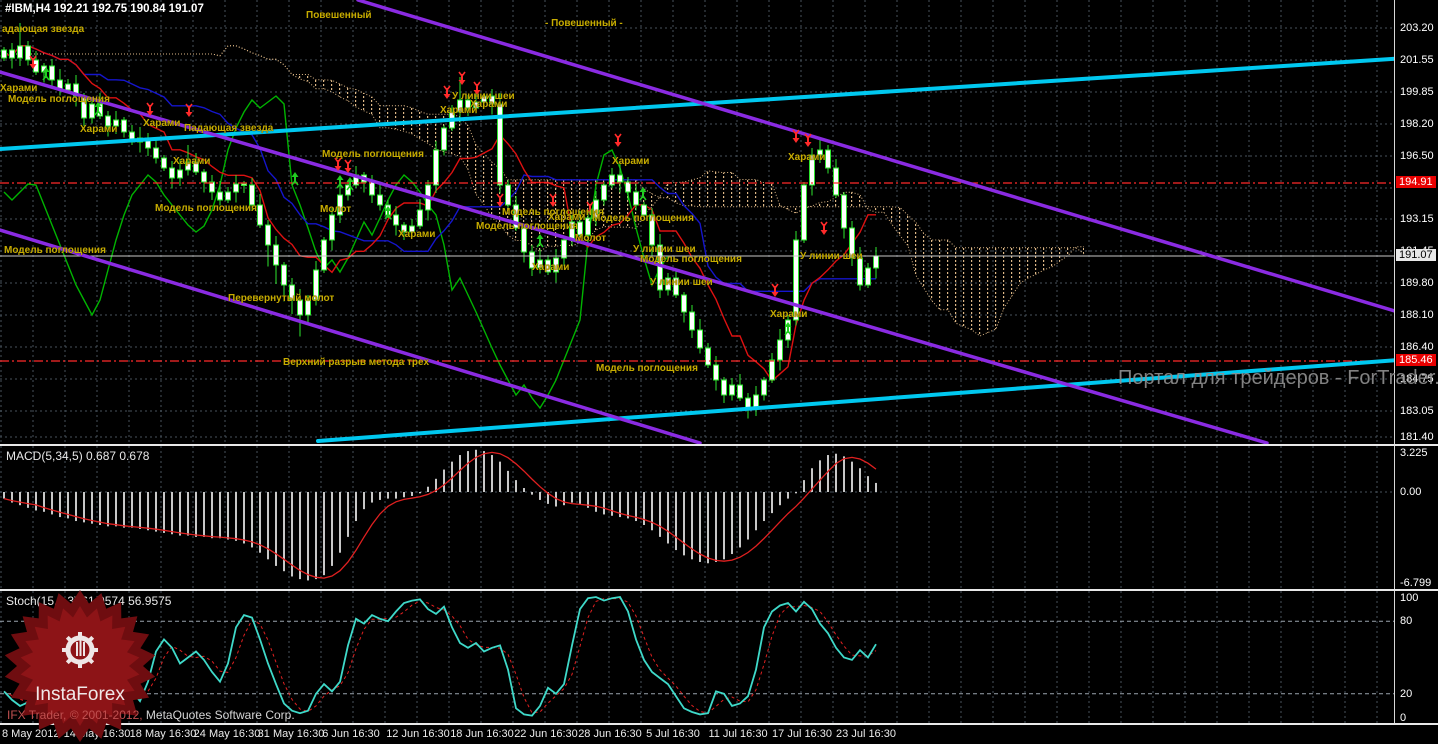 Image resolution: width=1438 pixels, height=744 pixels. I want to click on time-tick-label: 17 Jul 16:30, so click(802, 734).